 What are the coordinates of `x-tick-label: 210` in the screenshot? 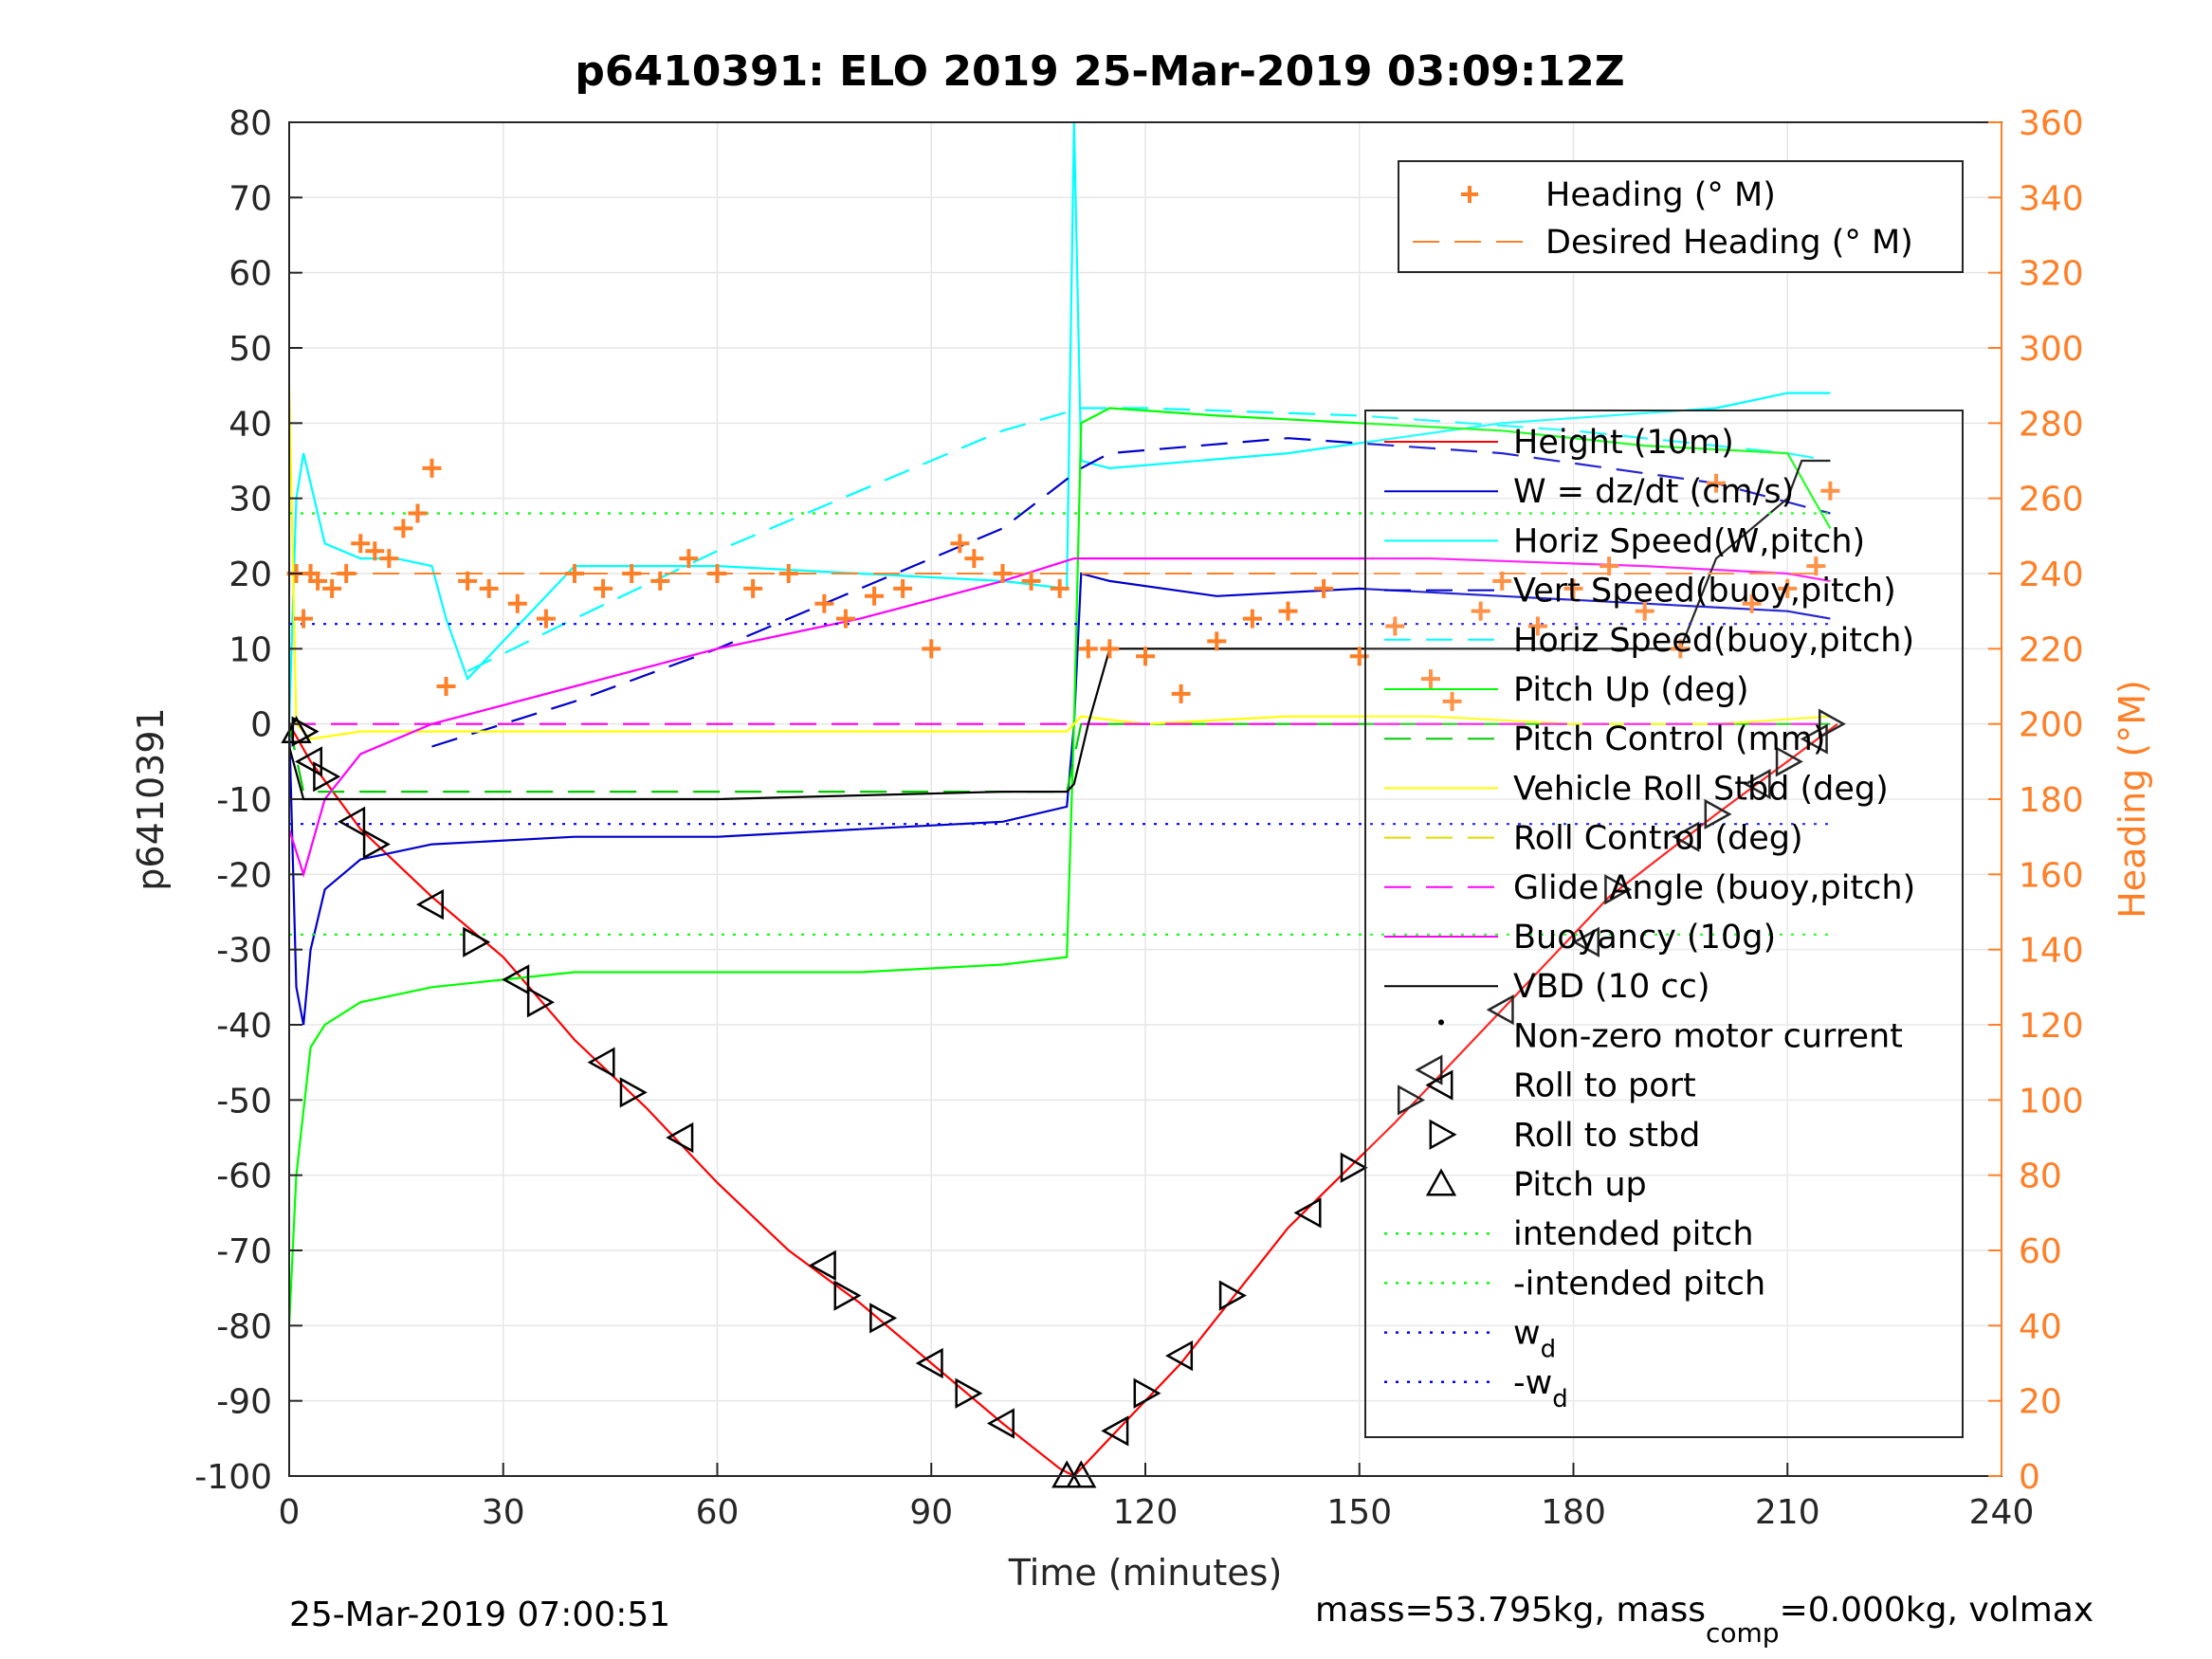 It's located at (1787, 1512).